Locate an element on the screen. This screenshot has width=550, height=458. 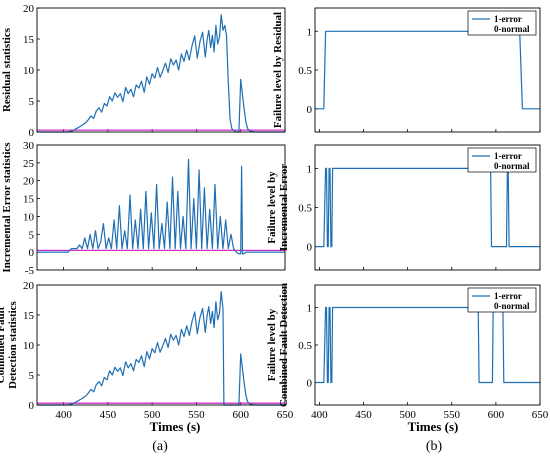
x-axis-label-left: Times (s) is located at coordinates (175, 426).